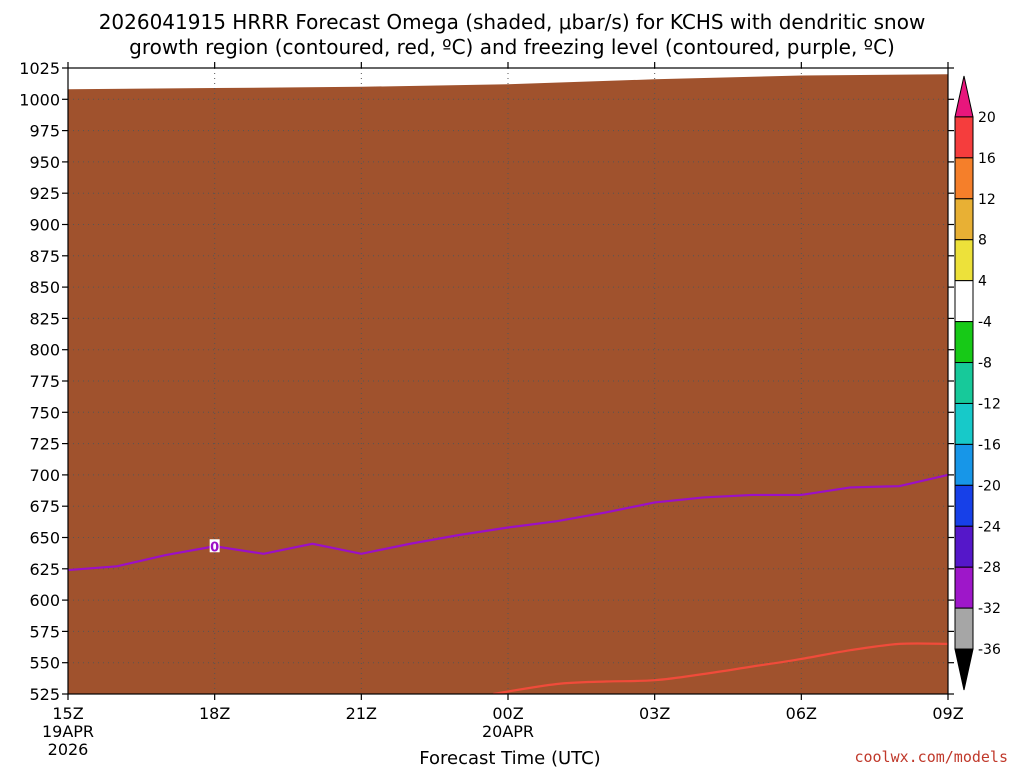 Image resolution: width=1024 pixels, height=768 pixels. I want to click on colorbar-label-3: 8, so click(982, 241).